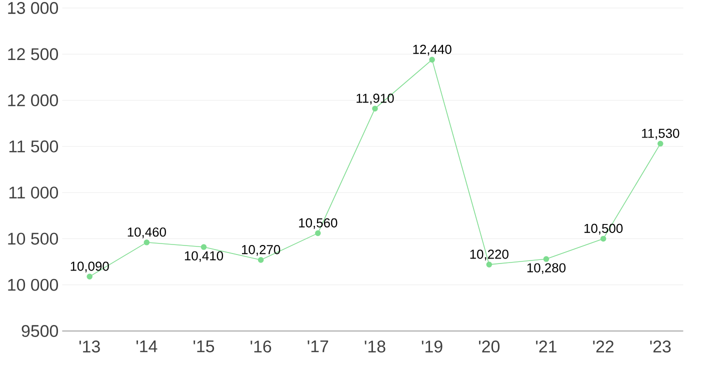 This screenshot has width=710, height=371. Describe the element at coordinates (603, 346) in the screenshot. I see `x-tick-label: '22` at that location.